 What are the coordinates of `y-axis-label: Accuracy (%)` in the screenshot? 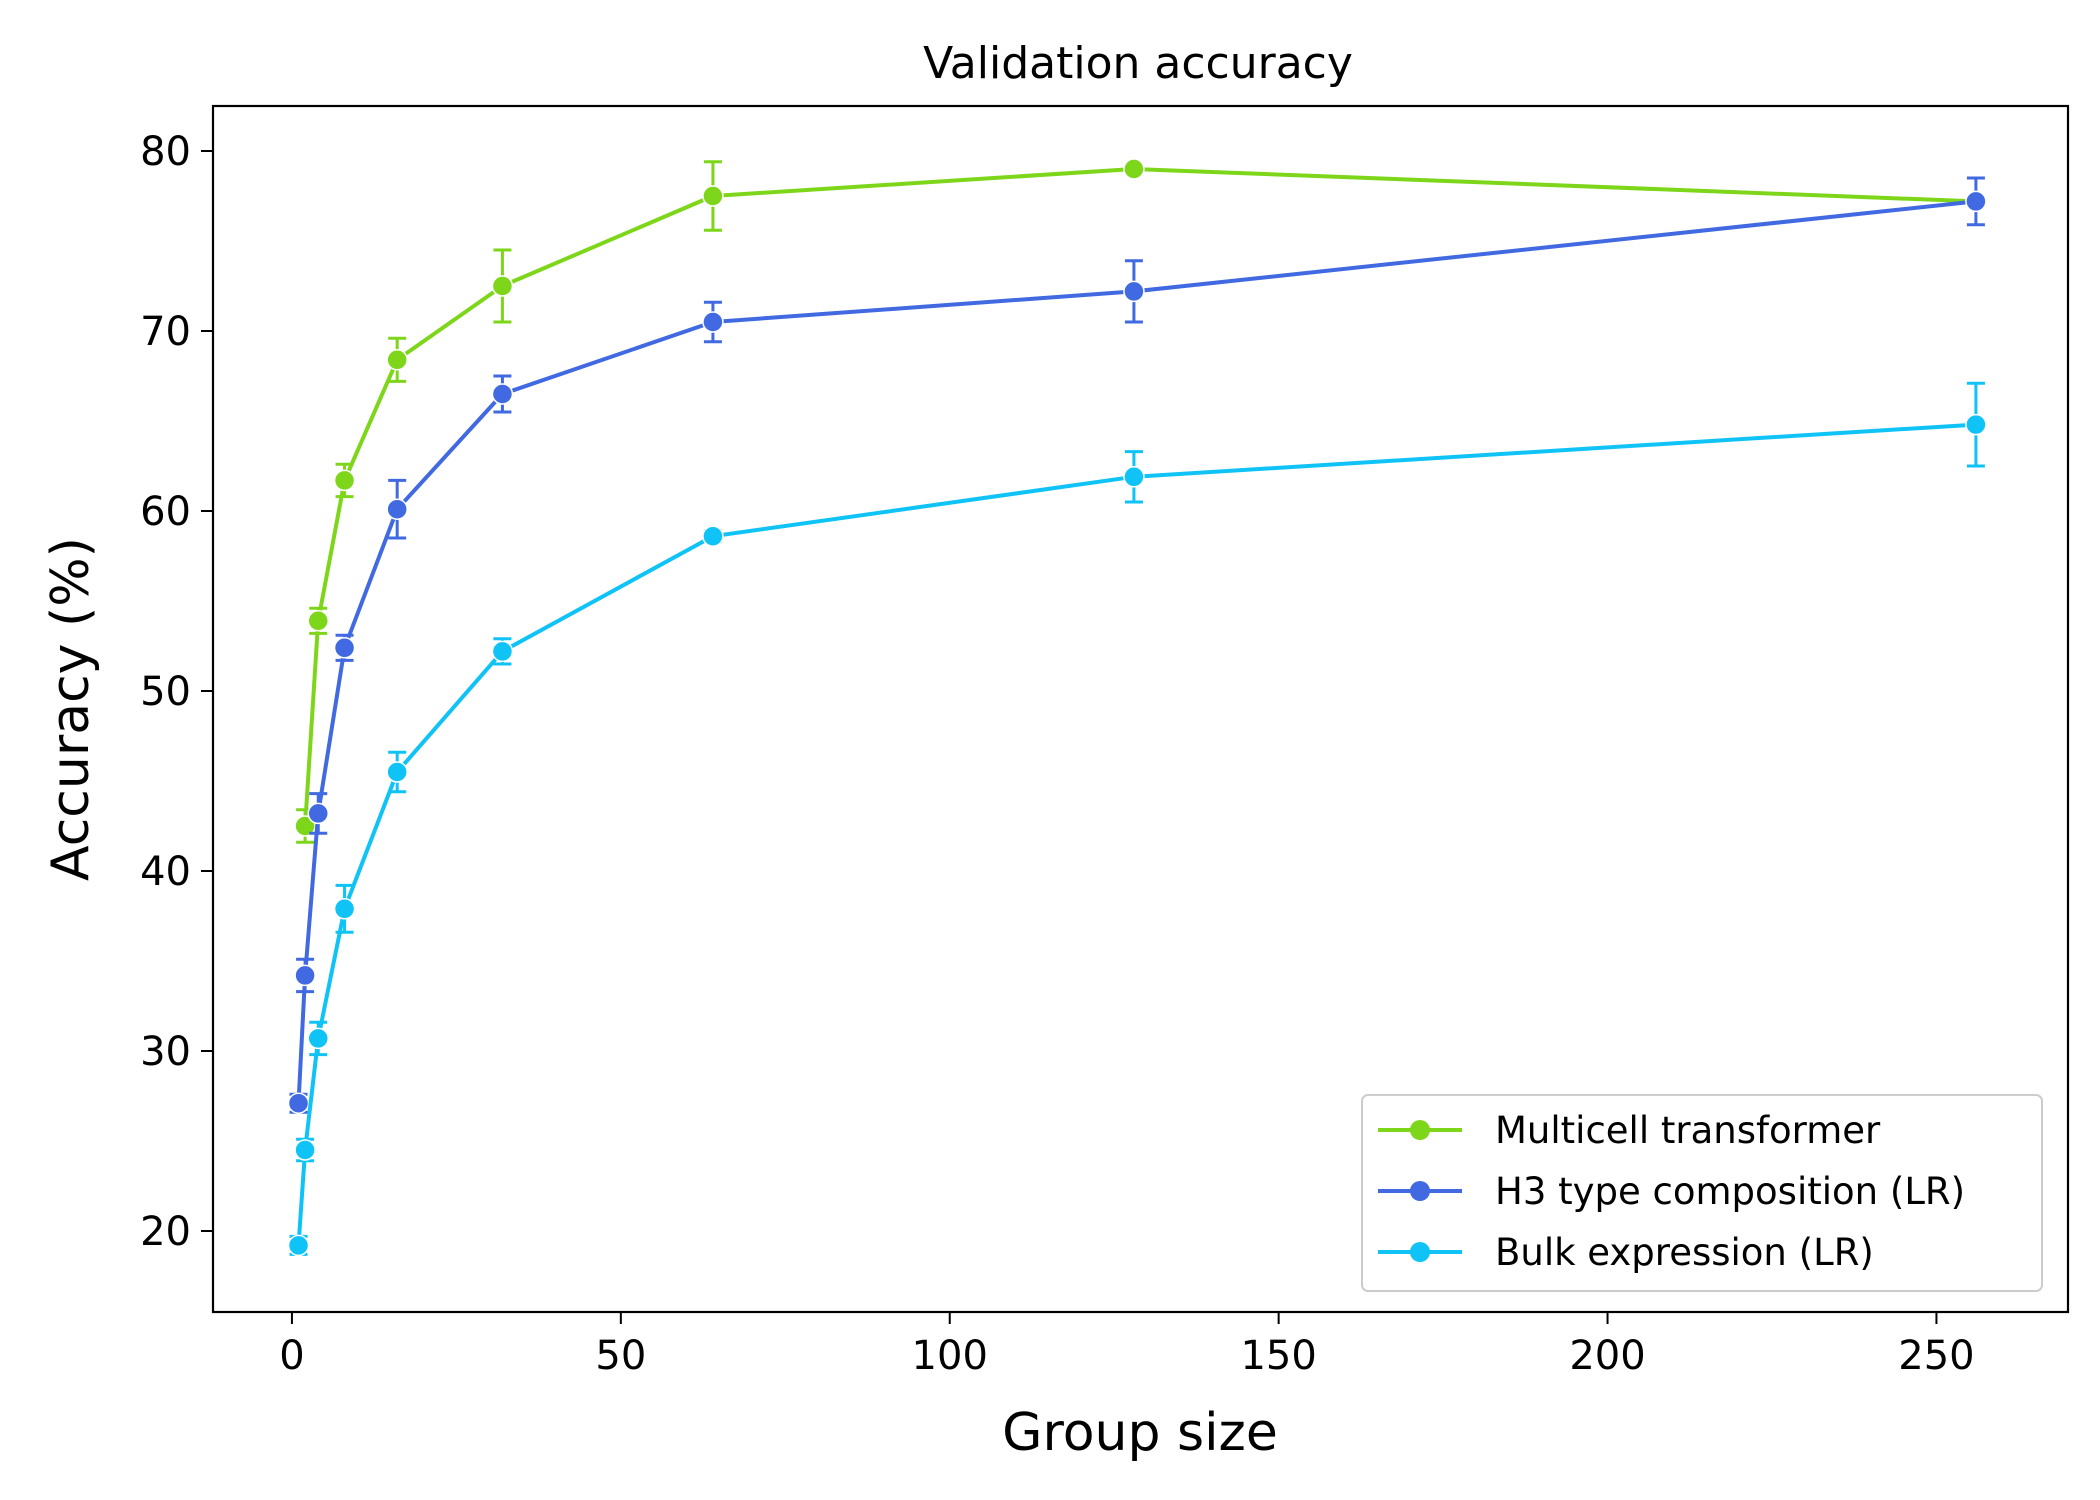 It's located at (71, 709).